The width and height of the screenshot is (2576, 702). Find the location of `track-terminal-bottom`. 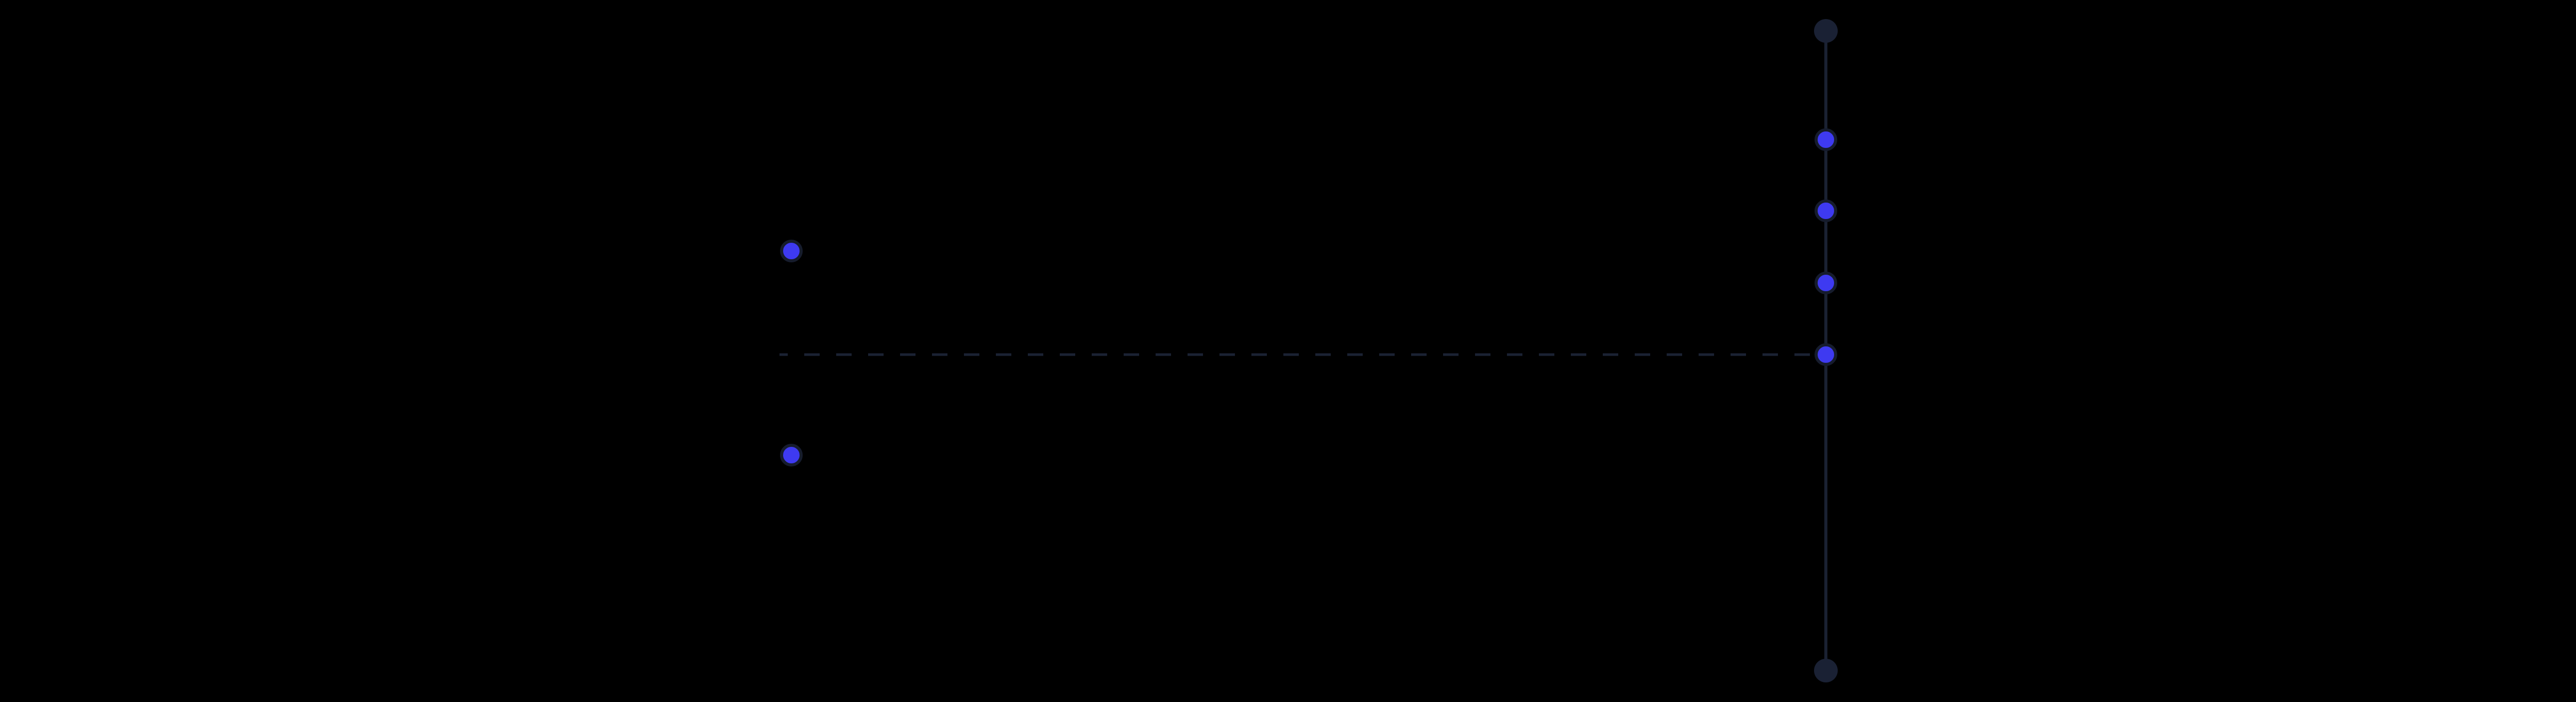

track-terminal-bottom is located at coordinates (1826, 670).